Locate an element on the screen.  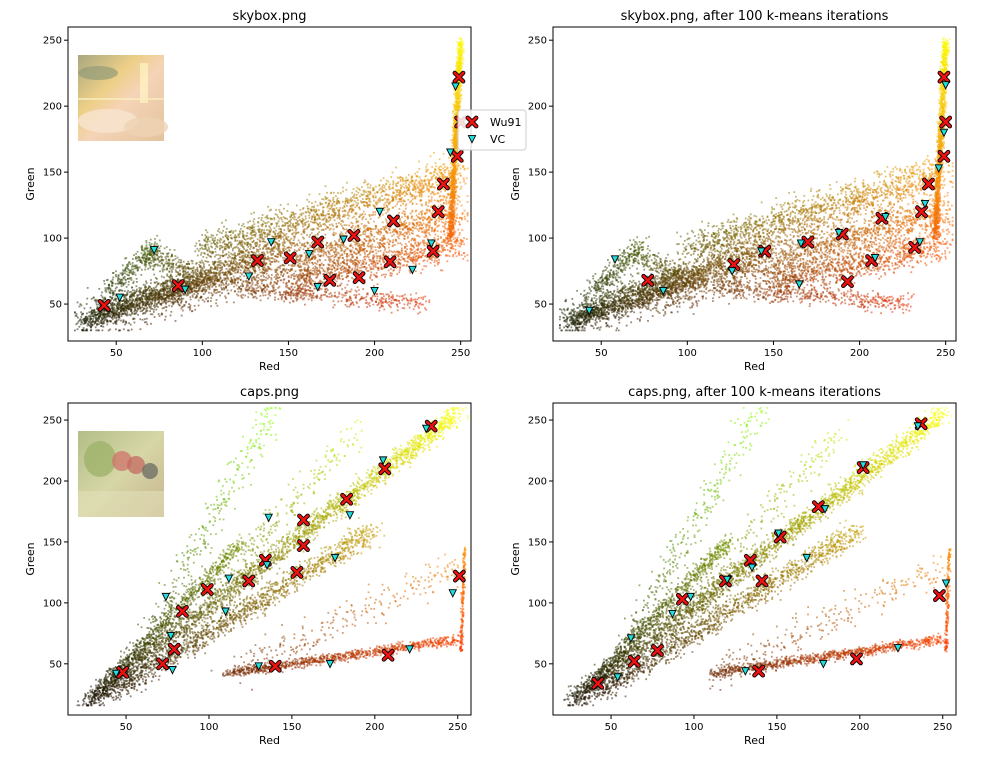
y-tick-label: 50 is located at coordinates (540, 664).